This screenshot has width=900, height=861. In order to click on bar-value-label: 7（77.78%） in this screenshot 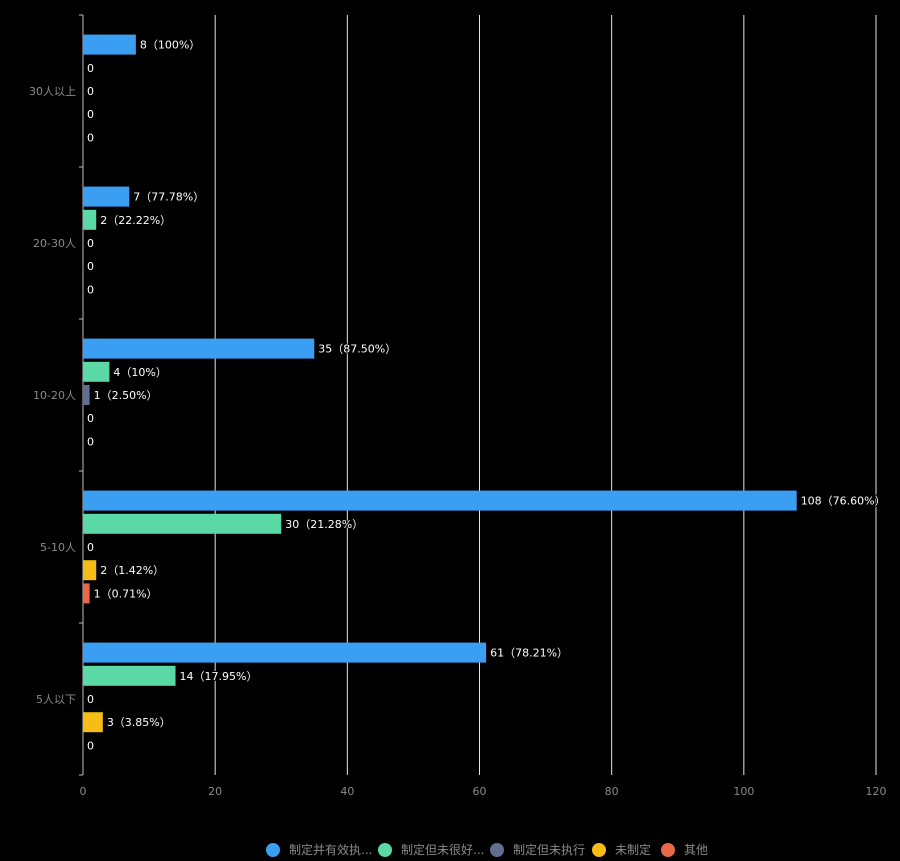, I will do `click(168, 197)`.